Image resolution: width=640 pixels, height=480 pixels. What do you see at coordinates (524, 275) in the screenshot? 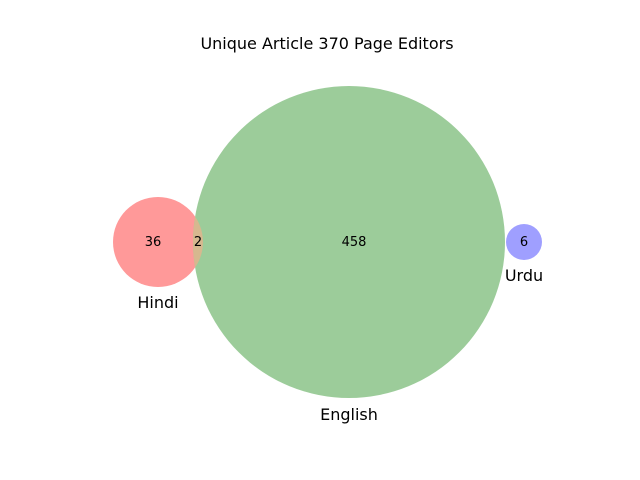
I see `urdu-set-label: Urdu` at bounding box center [524, 275].